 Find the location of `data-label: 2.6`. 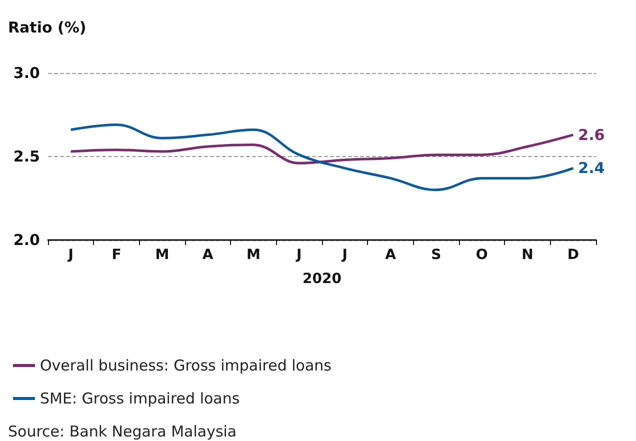

data-label: 2.6 is located at coordinates (591, 135).